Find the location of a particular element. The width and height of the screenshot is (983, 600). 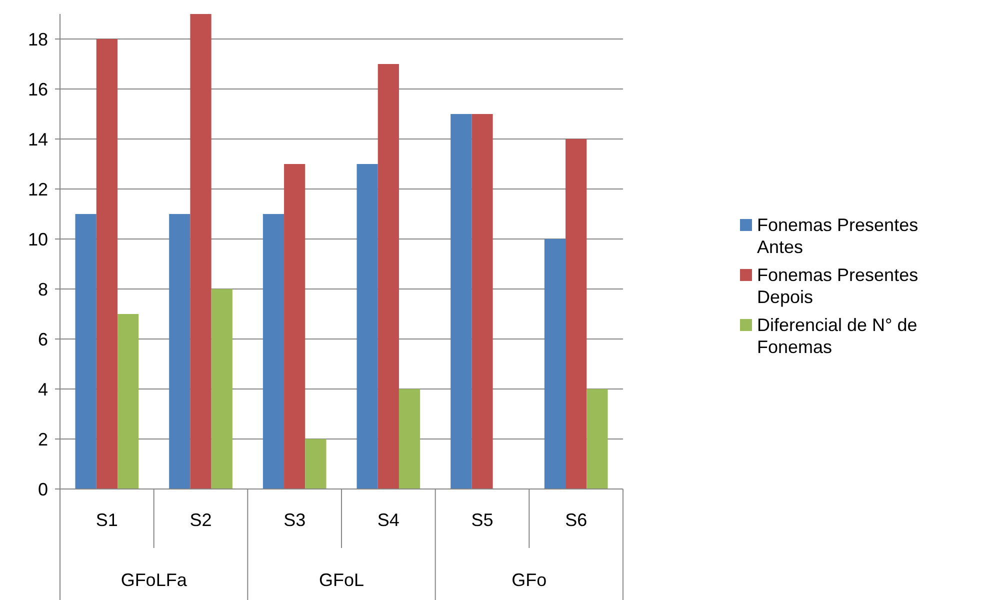

y-tick-label: 2 is located at coordinates (43, 439).